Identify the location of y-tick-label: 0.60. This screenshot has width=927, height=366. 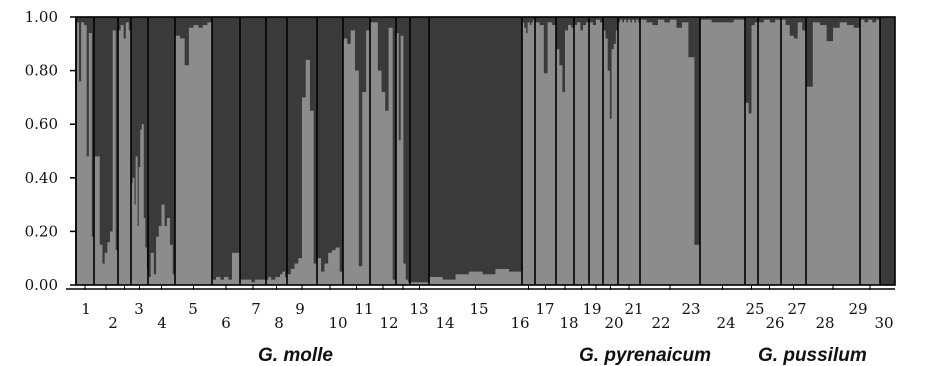
(41, 124).